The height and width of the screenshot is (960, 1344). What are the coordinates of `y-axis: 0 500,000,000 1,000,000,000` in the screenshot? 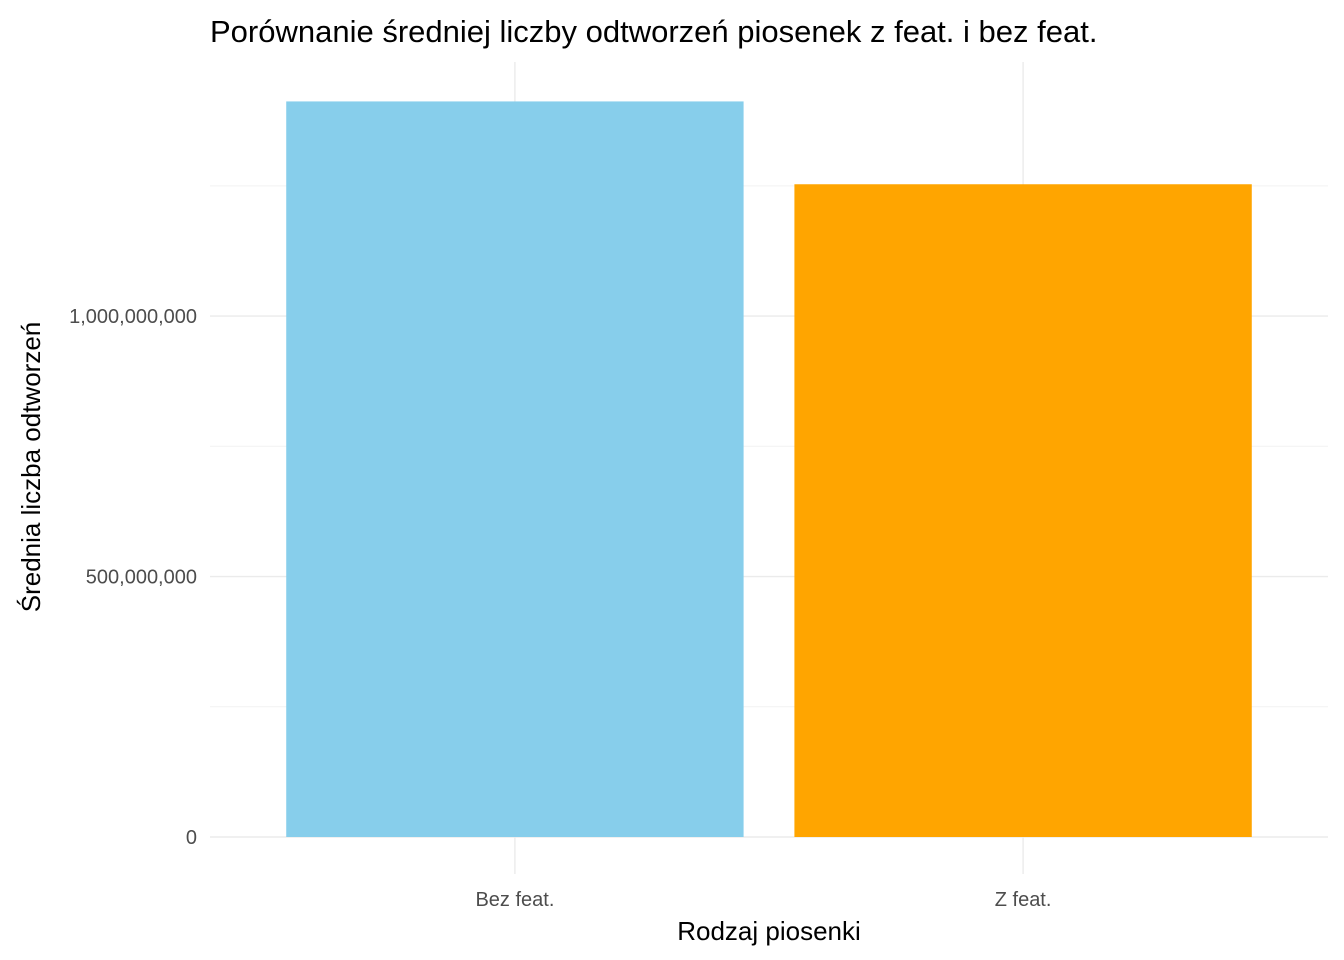 It's located at (133, 577).